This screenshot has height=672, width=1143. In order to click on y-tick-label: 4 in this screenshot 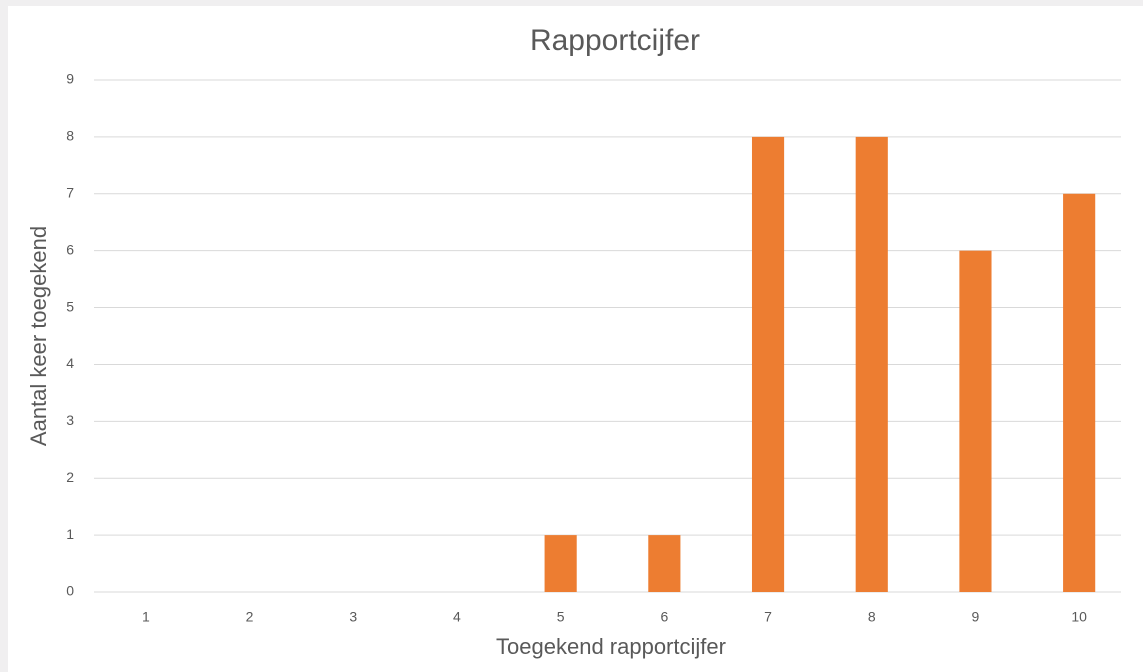, I will do `click(70, 363)`.